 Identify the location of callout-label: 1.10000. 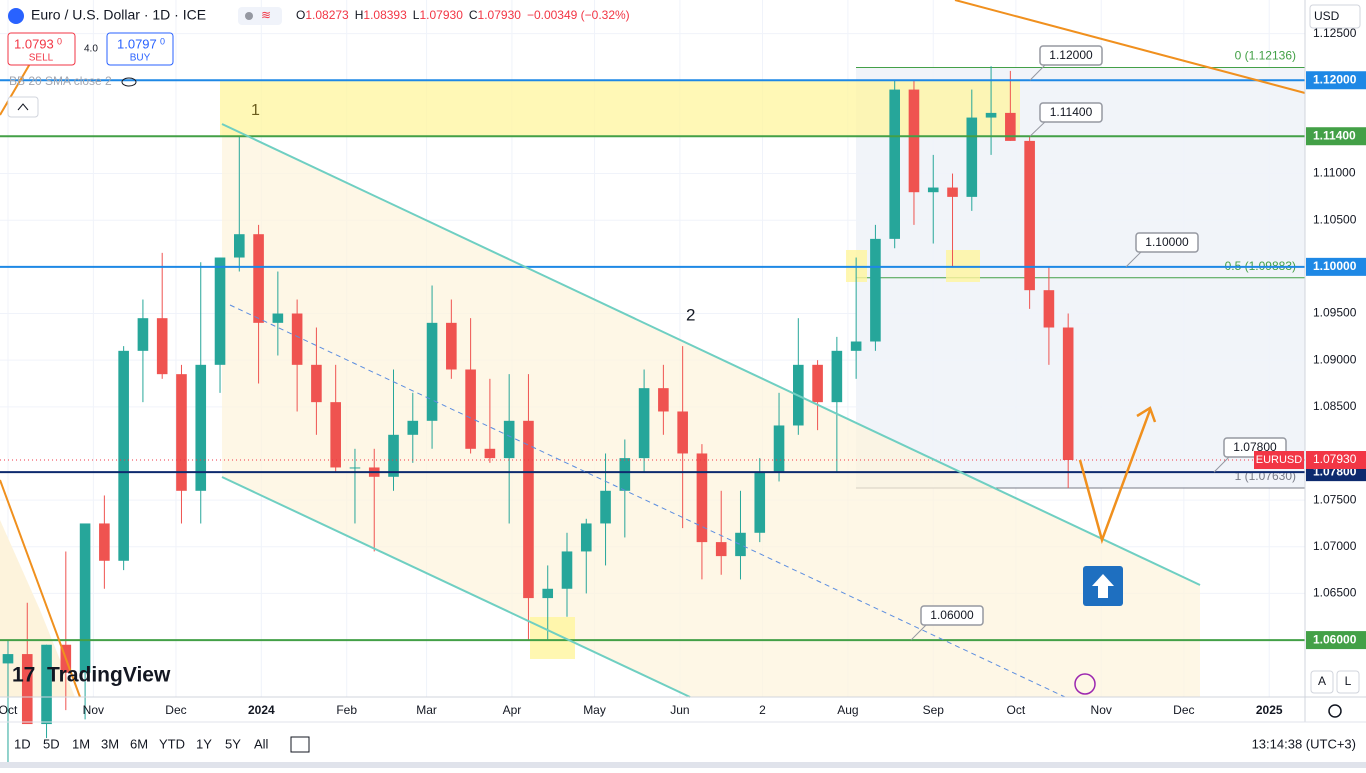
(1167, 242).